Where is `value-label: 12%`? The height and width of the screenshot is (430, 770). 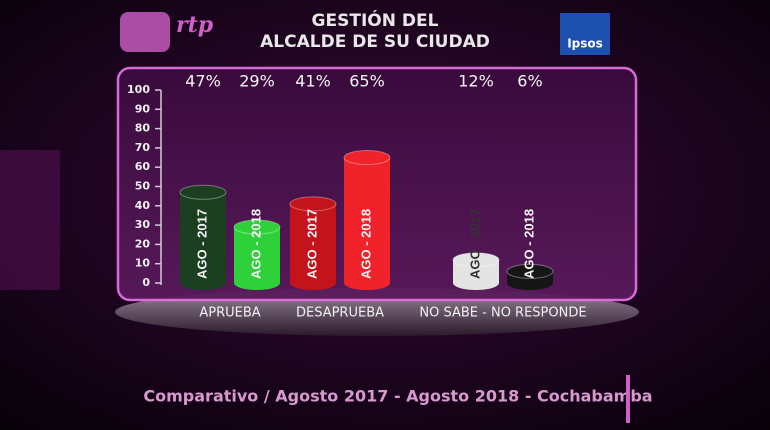
value-label: 12% is located at coordinates (476, 81).